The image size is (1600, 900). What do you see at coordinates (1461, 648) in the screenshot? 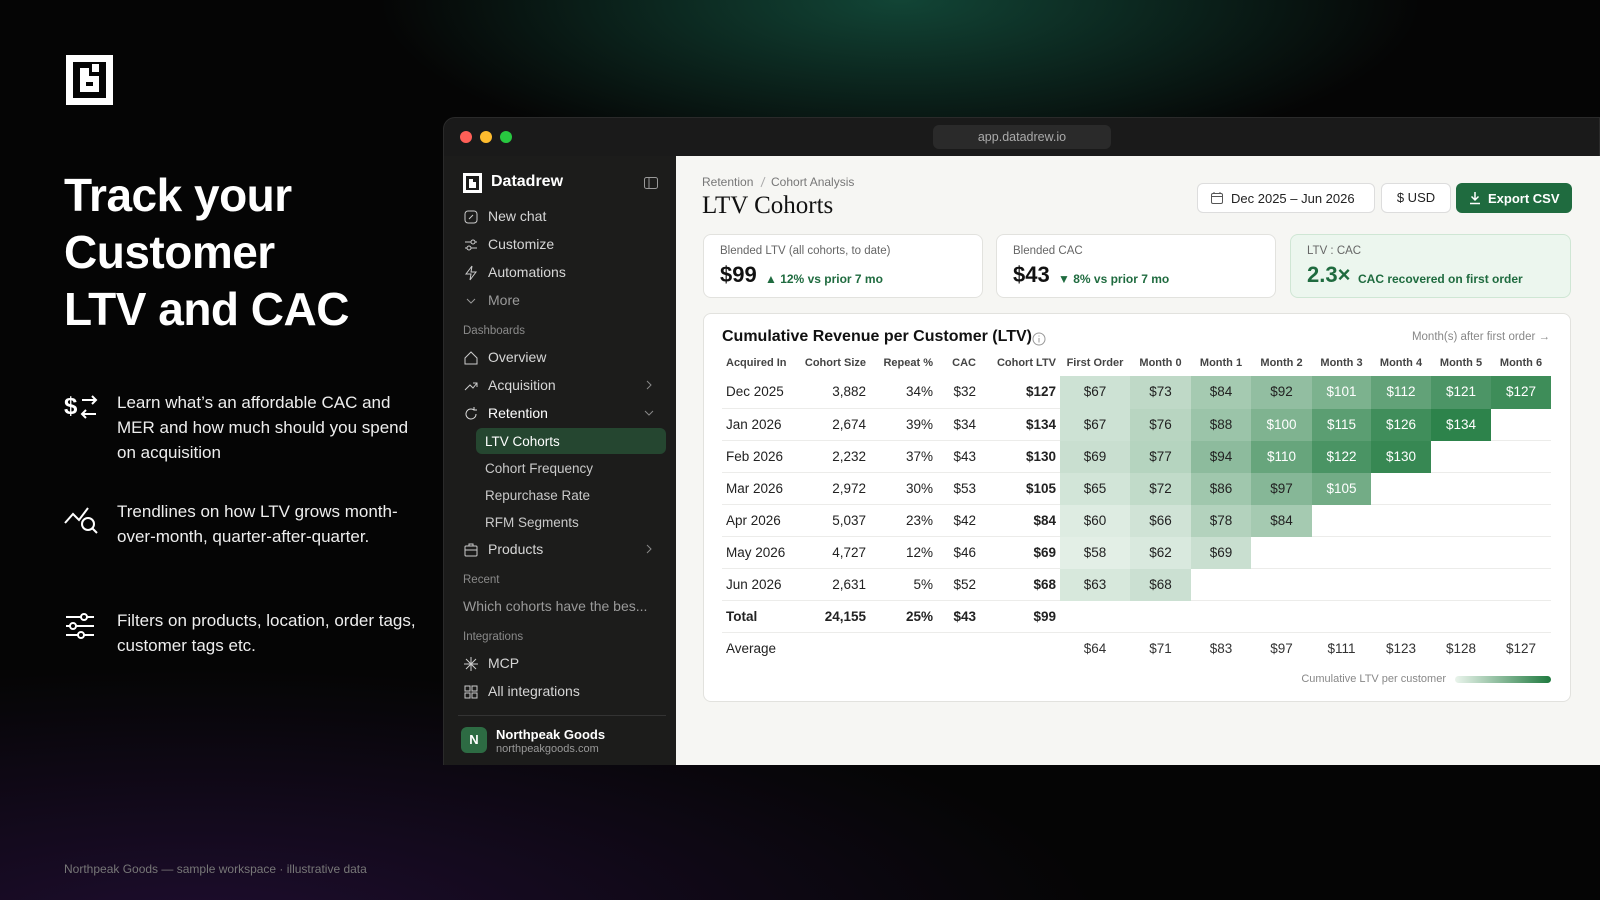
I see `average-cell: $128` at bounding box center [1461, 648].